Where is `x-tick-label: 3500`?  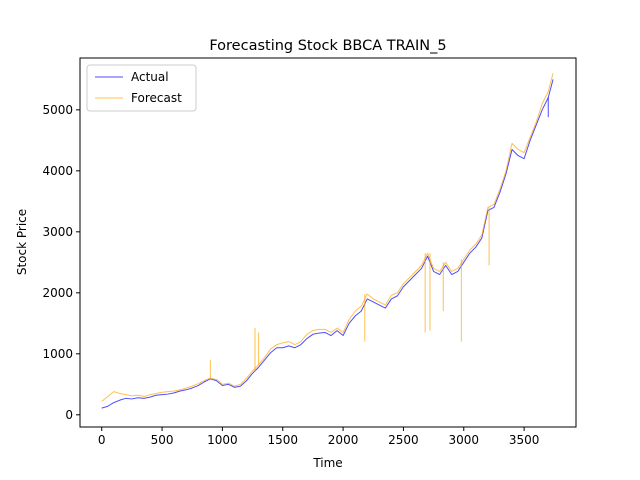
x-tick-label: 3500 is located at coordinates (524, 440).